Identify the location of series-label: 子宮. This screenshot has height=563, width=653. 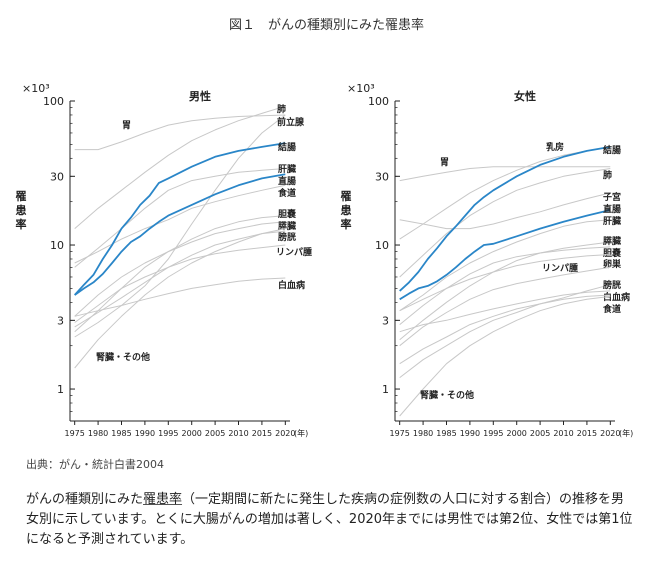
(612, 197).